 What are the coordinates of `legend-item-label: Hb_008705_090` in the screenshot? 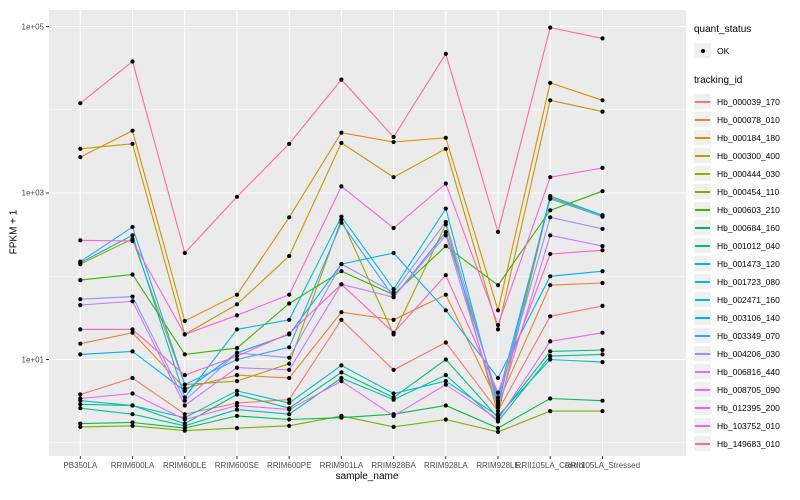 It's located at (748, 389).